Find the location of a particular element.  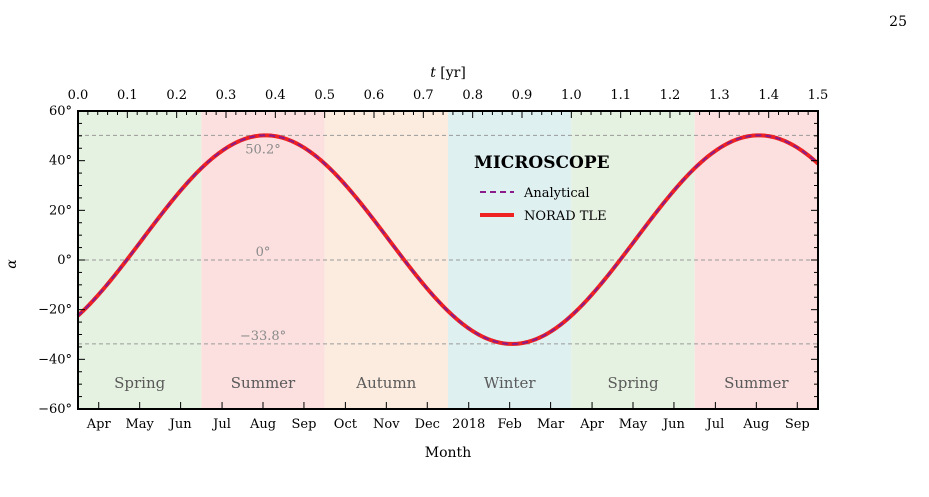

season-band is located at coordinates (140, 260).